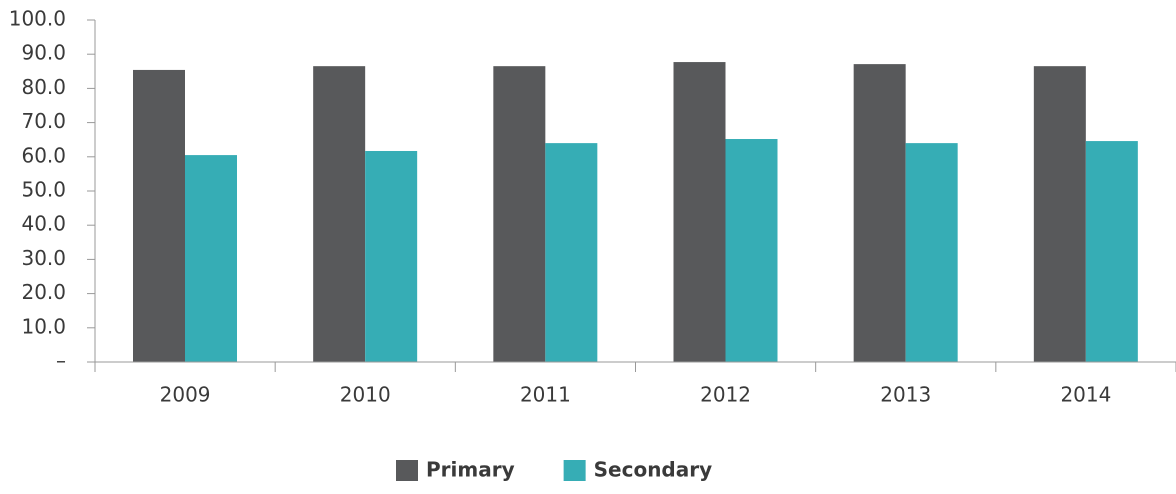 This screenshot has width=1176, height=494. What do you see at coordinates (43, 258) in the screenshot?
I see `y-tick-label: 30.0` at bounding box center [43, 258].